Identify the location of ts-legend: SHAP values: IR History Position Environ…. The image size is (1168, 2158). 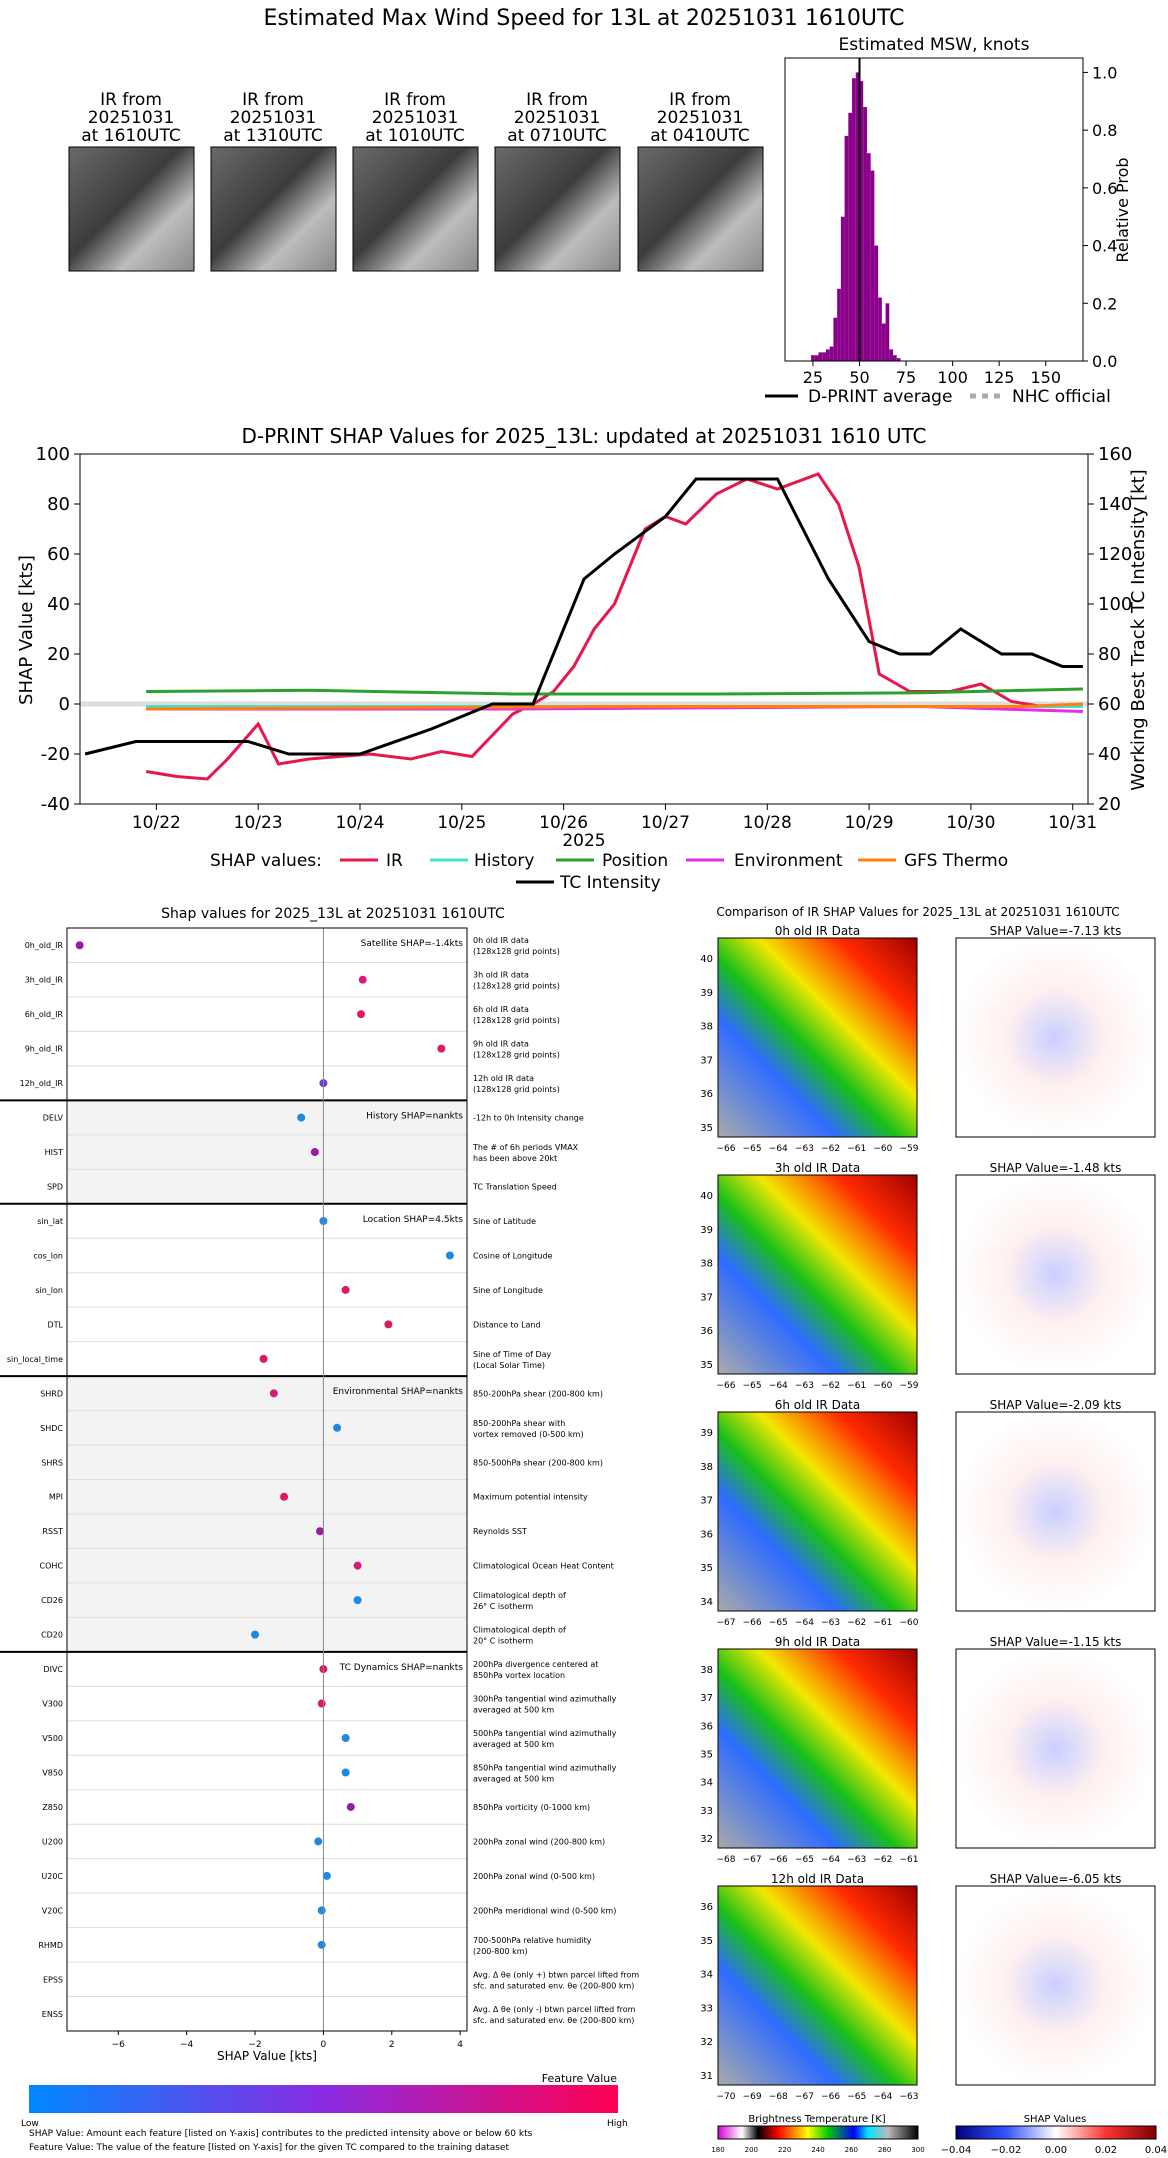
(609, 872).